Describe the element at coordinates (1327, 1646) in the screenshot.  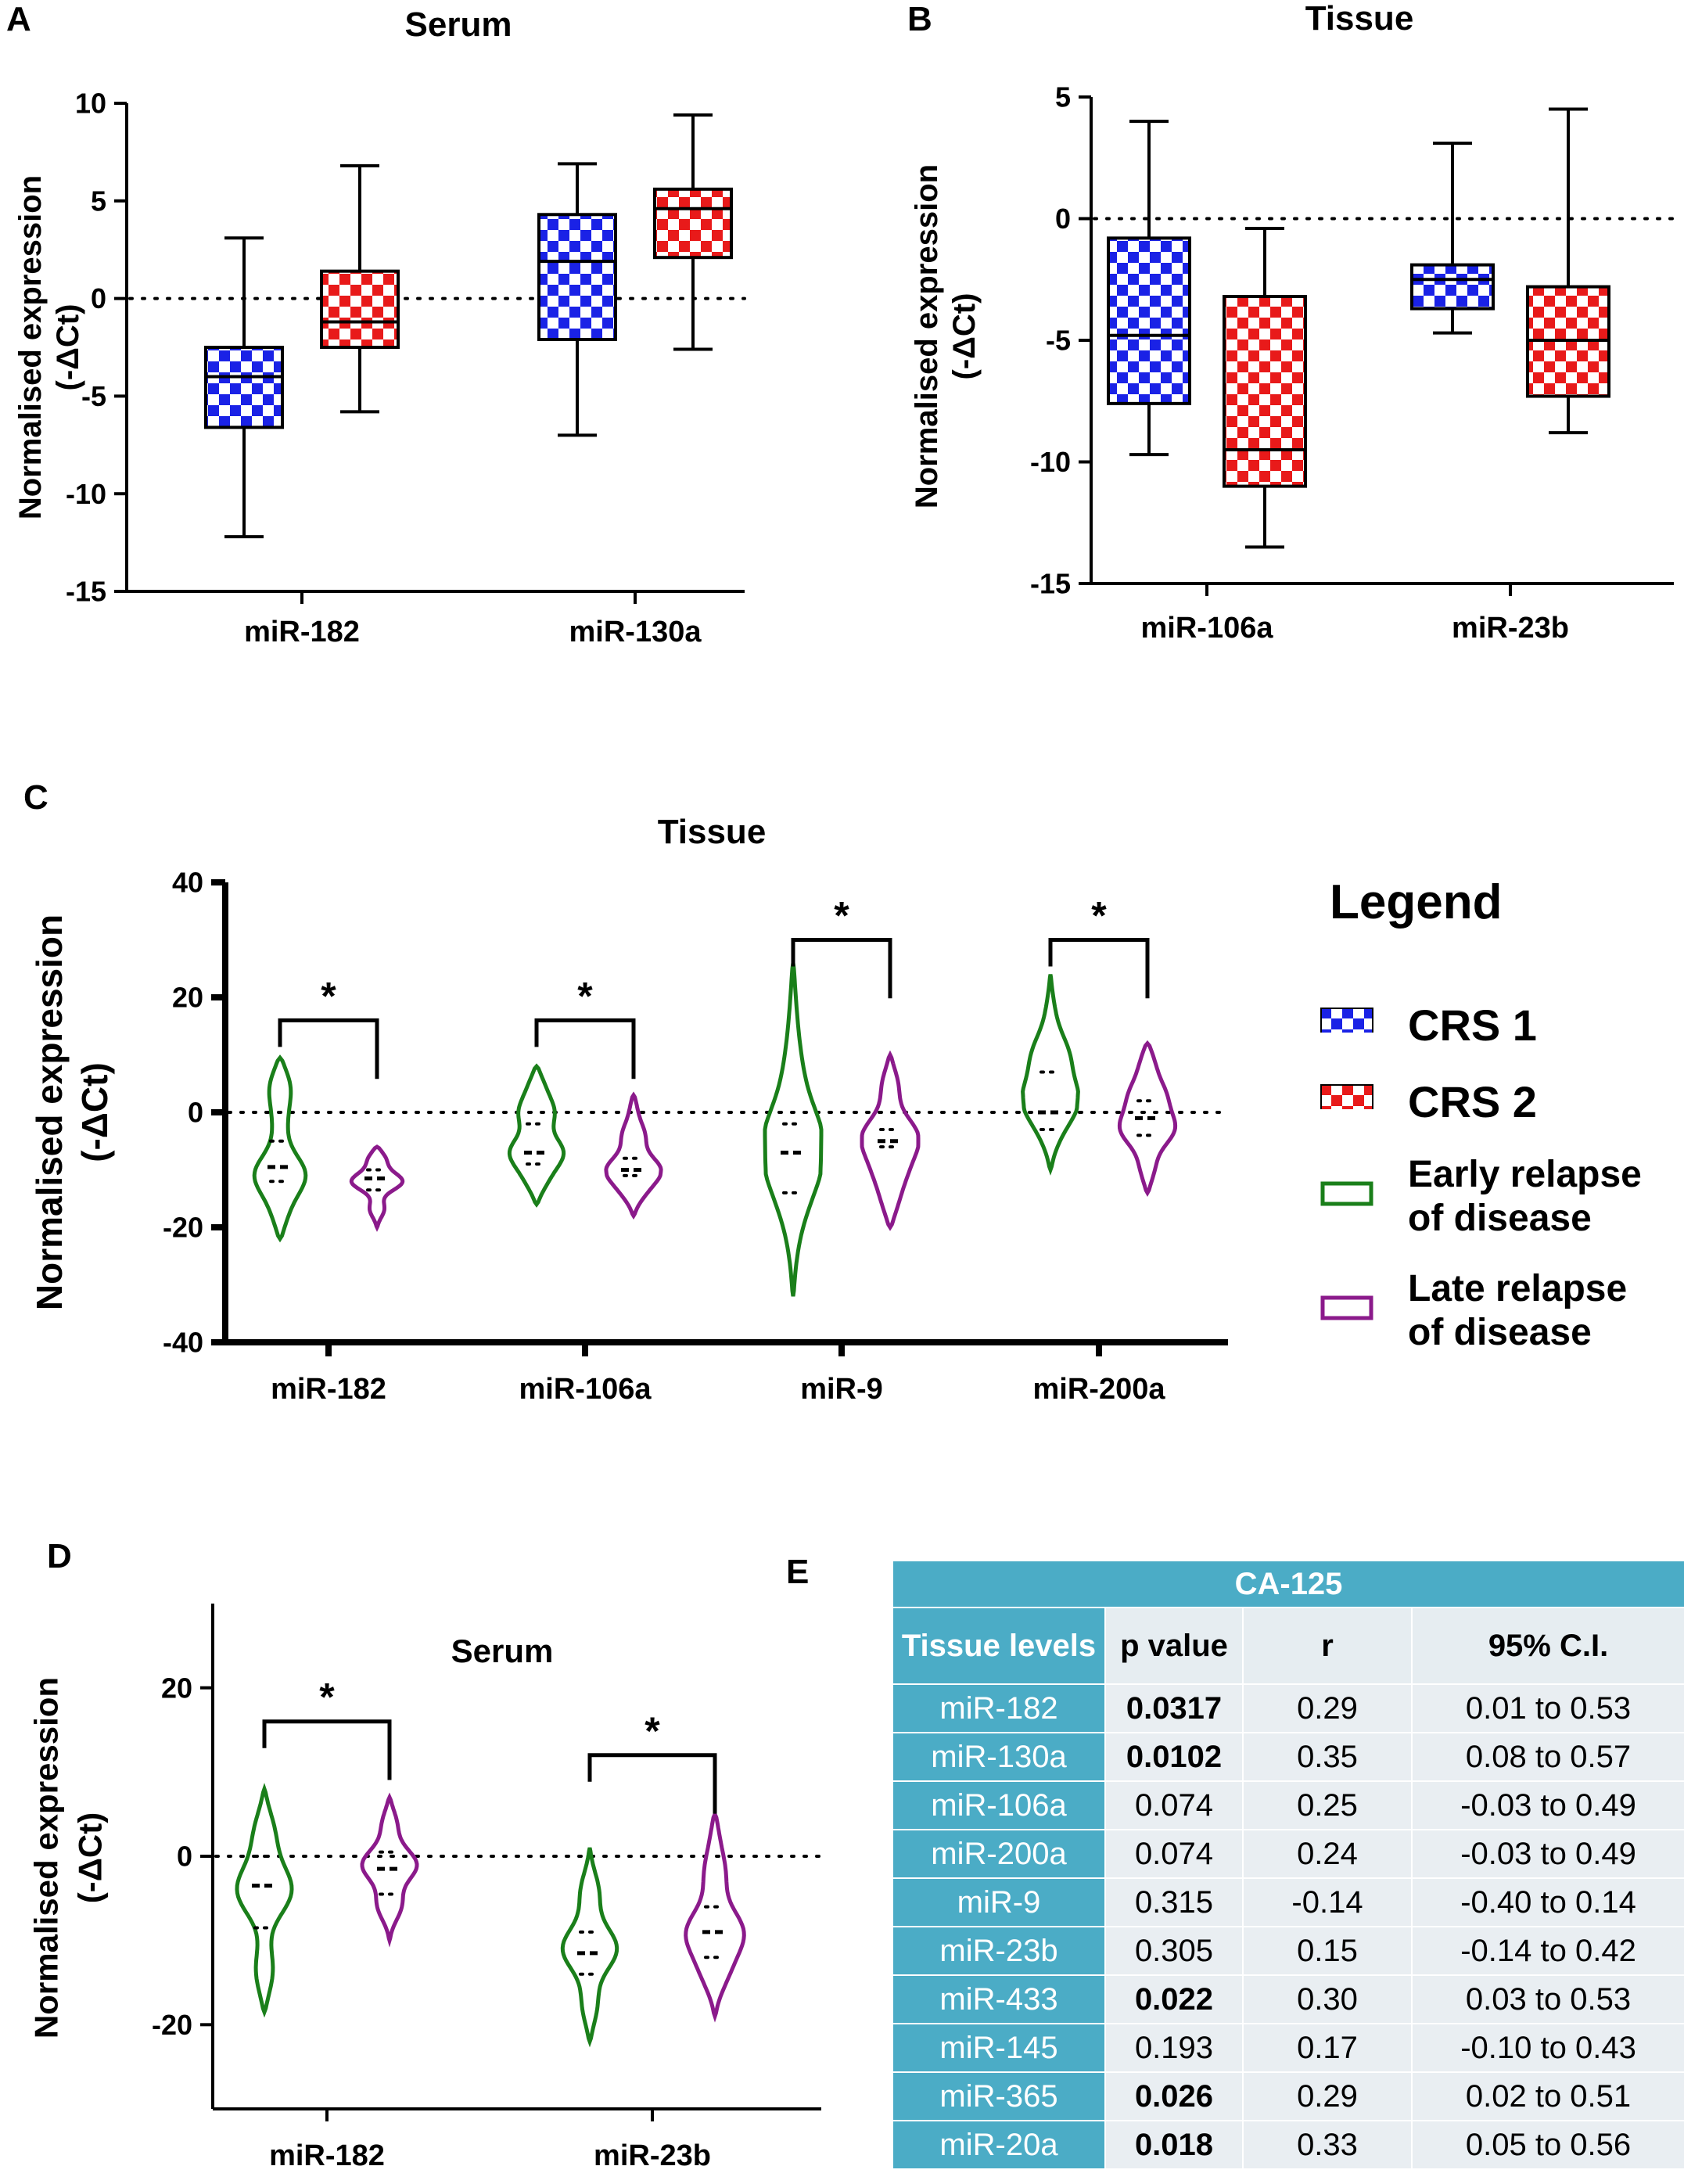
I see `column-header-r: r` at that location.